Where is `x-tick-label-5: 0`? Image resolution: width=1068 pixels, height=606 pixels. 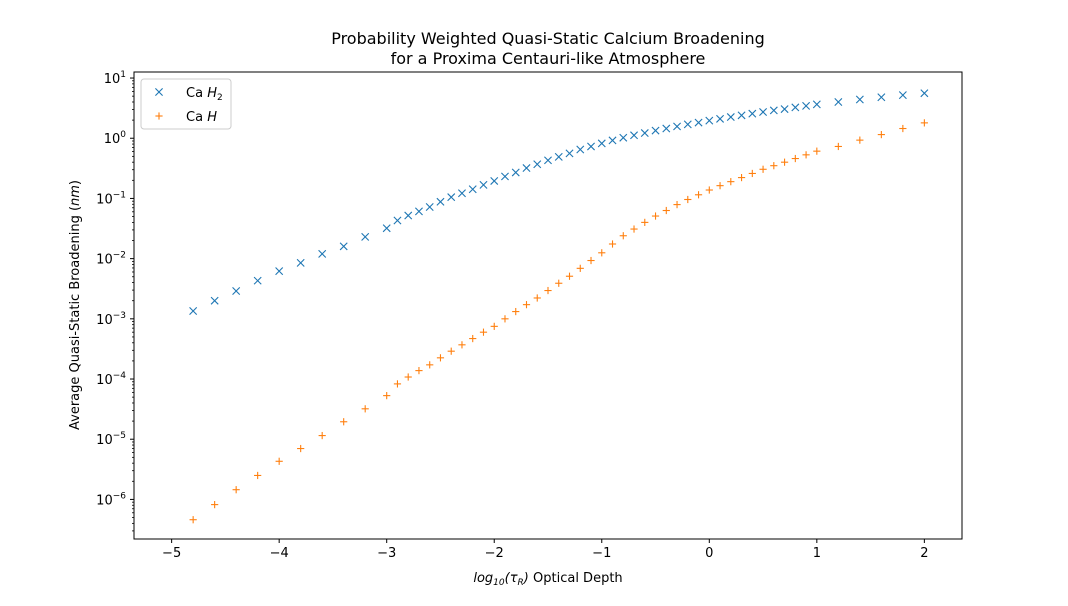
x-tick-label-5: 0 is located at coordinates (709, 553).